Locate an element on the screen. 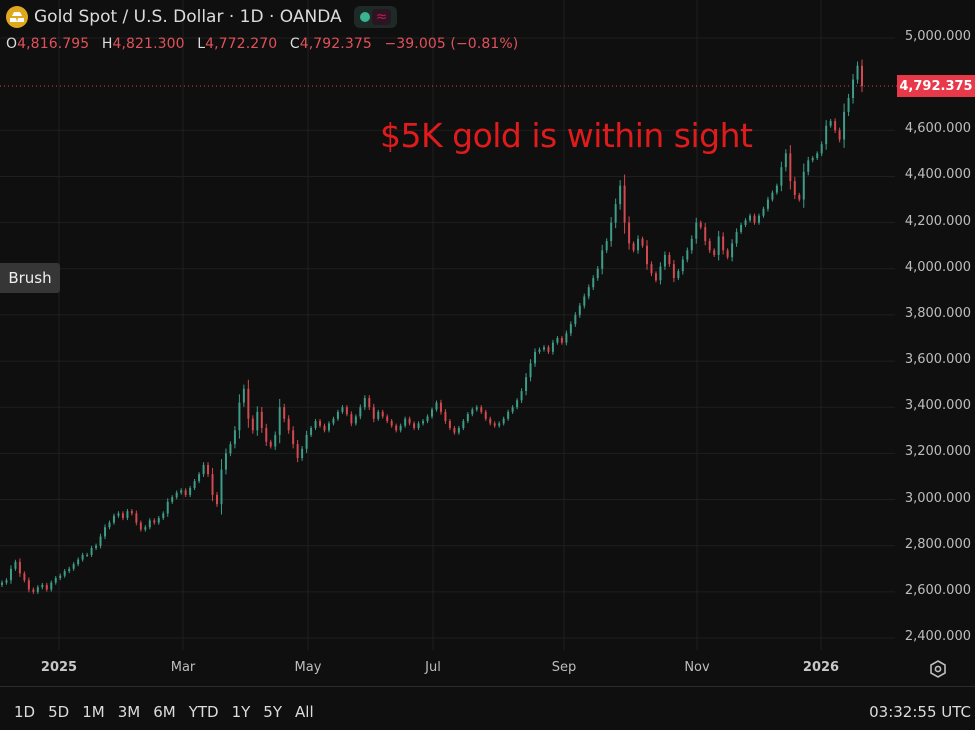  time-tick-label: Jul is located at coordinates (433, 667).